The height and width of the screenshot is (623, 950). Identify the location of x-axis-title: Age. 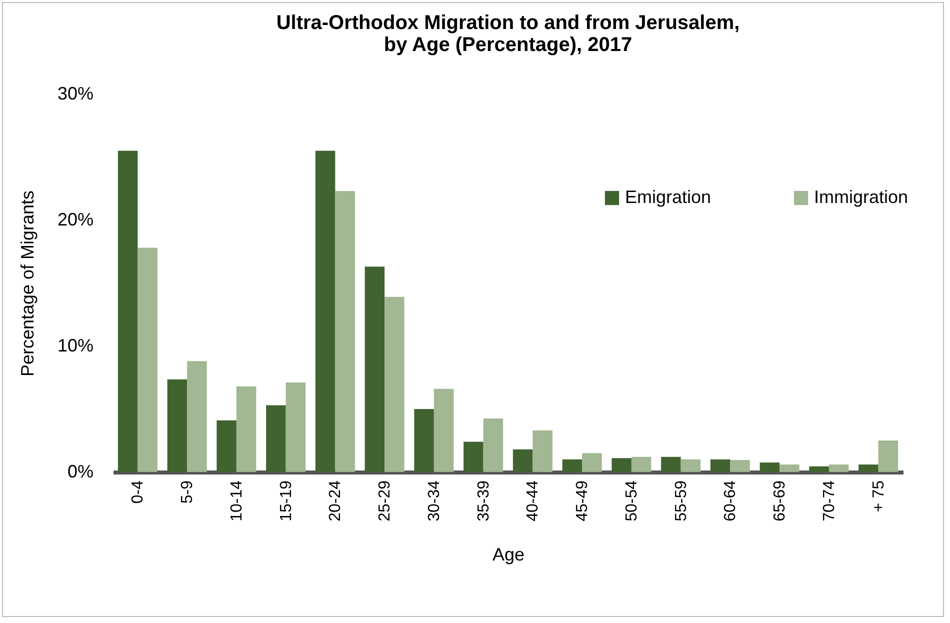
(508, 554).